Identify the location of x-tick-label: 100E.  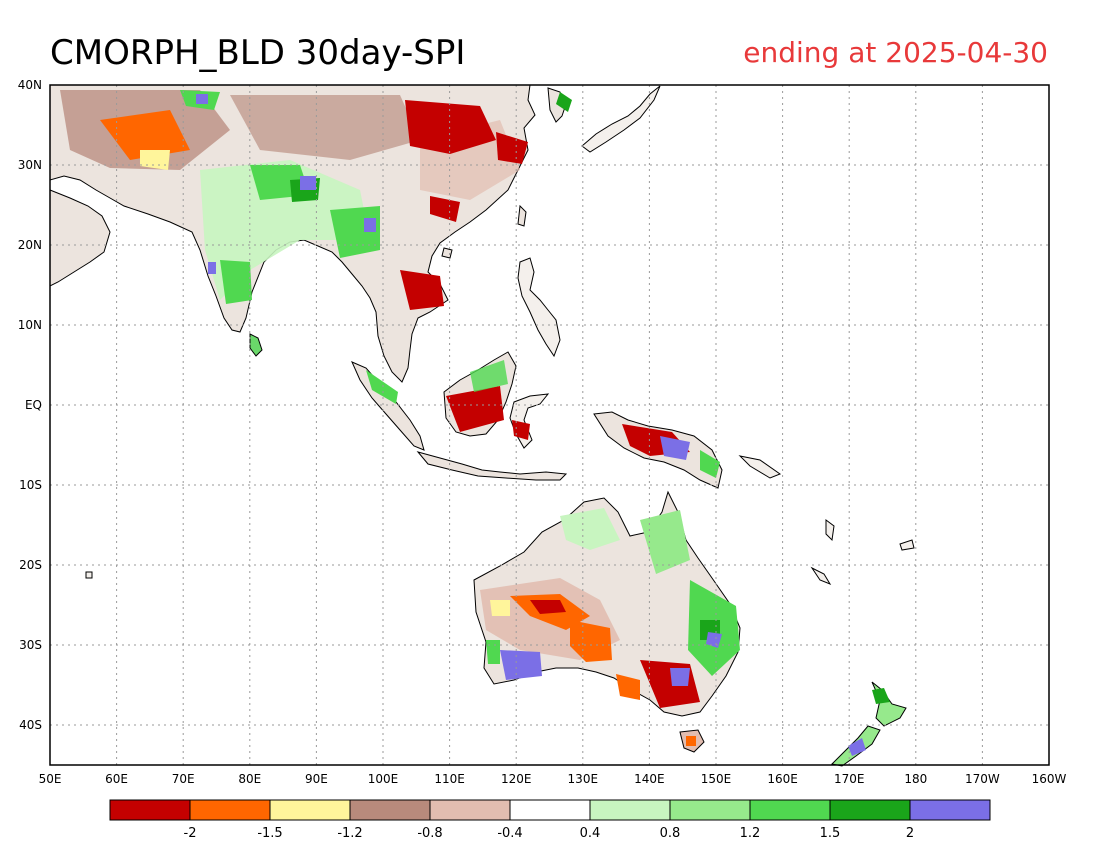
(383, 779).